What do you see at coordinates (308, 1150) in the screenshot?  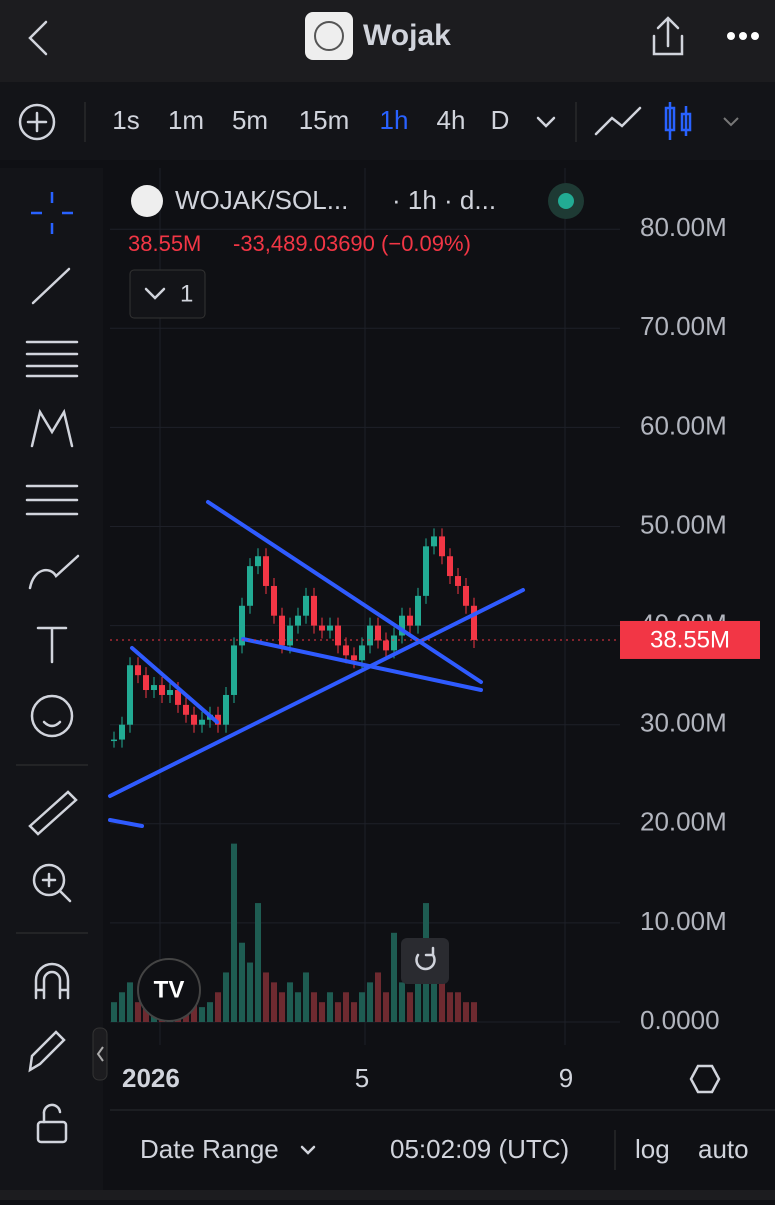 I see `date-range-chevron` at bounding box center [308, 1150].